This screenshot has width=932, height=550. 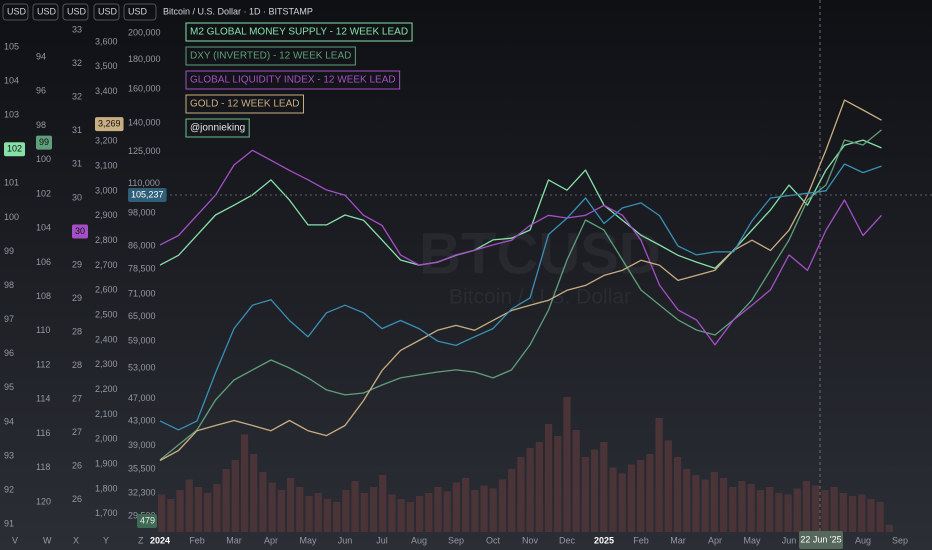 What do you see at coordinates (14, 149) in the screenshot?
I see `last-value-label: 102` at bounding box center [14, 149].